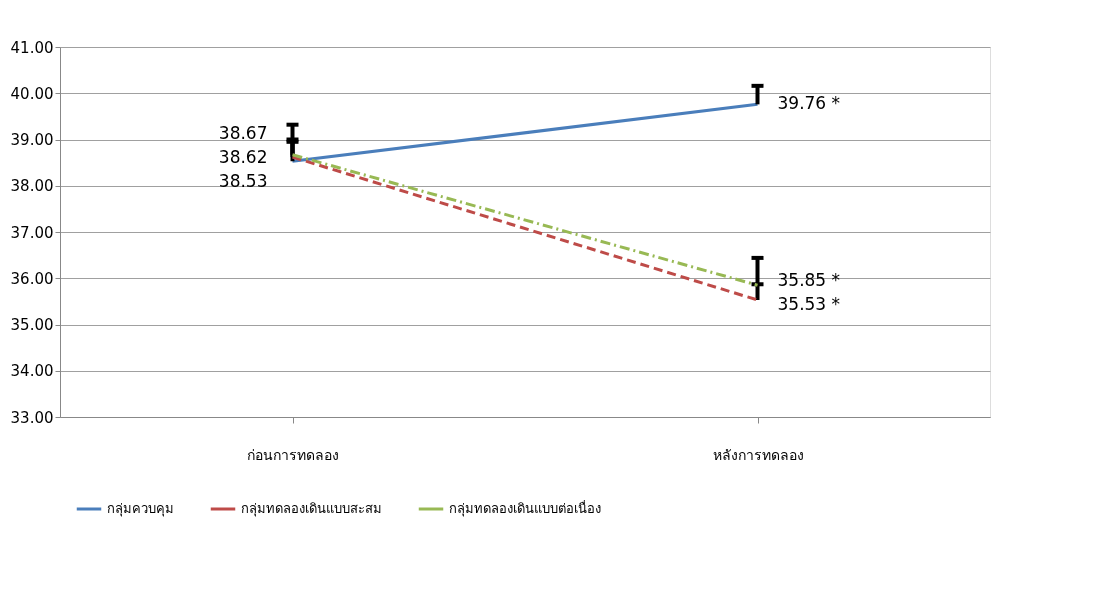  I want to click on data-label: 38.53, so click(243, 180).